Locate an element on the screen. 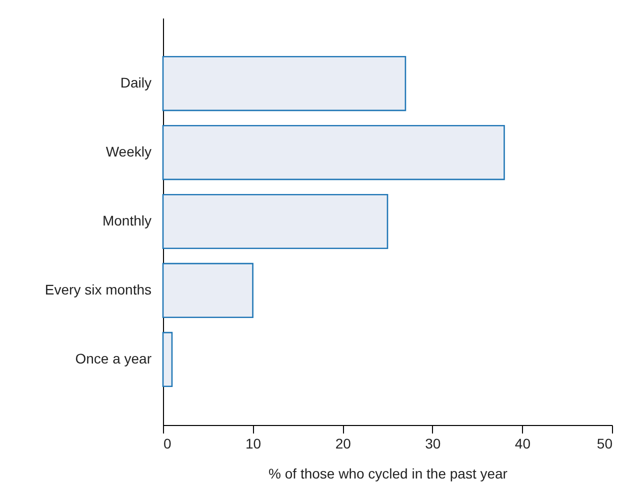 The height and width of the screenshot is (486, 619). x-tick-label: 30 is located at coordinates (433, 444).